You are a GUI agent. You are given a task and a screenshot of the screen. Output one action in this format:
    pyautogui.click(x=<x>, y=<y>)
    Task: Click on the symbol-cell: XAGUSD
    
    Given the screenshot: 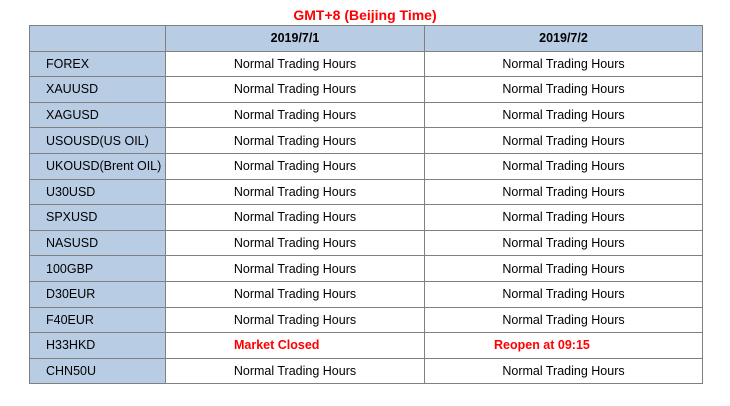 What is the action you would take?
    pyautogui.click(x=97, y=115)
    